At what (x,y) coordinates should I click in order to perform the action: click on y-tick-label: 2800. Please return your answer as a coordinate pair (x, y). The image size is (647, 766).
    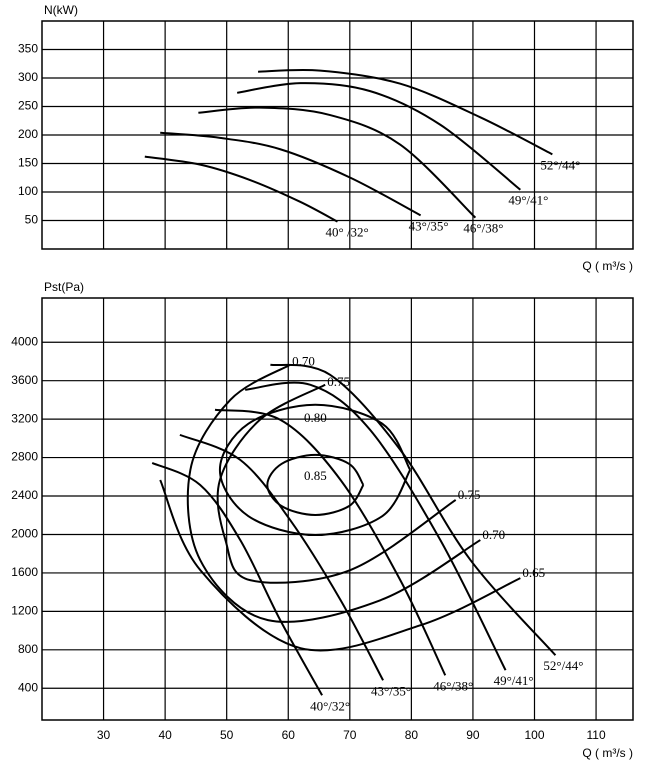
    Looking at the image, I should click on (24, 457).